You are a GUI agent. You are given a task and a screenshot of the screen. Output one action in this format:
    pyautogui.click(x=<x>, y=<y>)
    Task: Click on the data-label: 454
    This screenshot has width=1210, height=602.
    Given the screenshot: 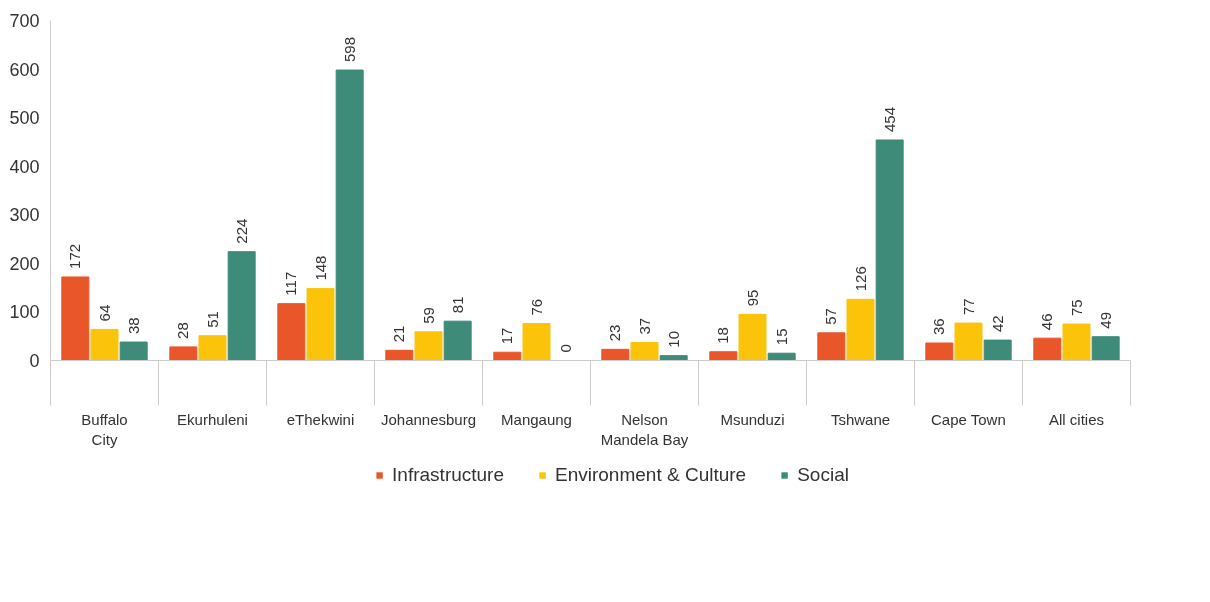 What is the action you would take?
    pyautogui.click(x=889, y=119)
    